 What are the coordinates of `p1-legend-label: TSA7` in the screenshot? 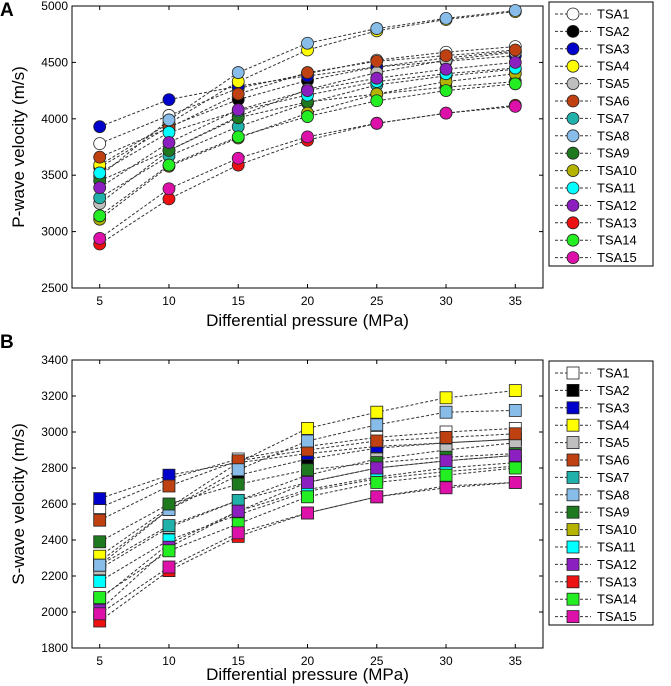 It's located at (613, 118).